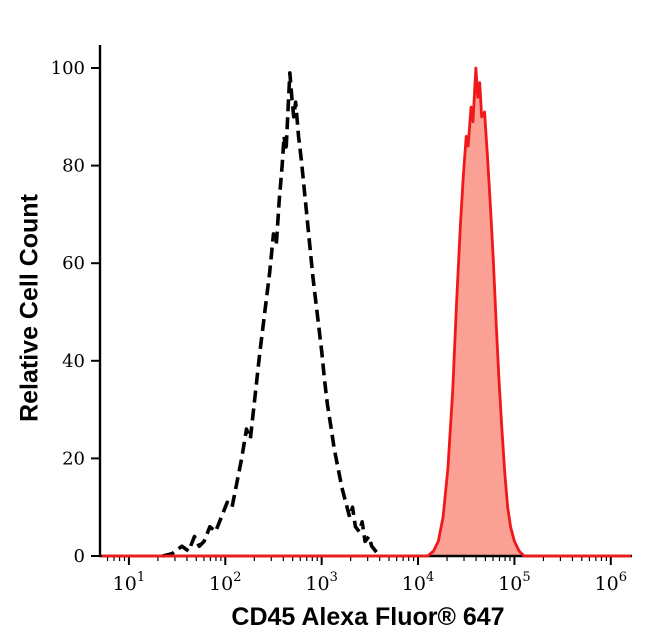 The width and height of the screenshot is (646, 641). What do you see at coordinates (73, 361) in the screenshot?
I see `y-tick-label: 40` at bounding box center [73, 361].